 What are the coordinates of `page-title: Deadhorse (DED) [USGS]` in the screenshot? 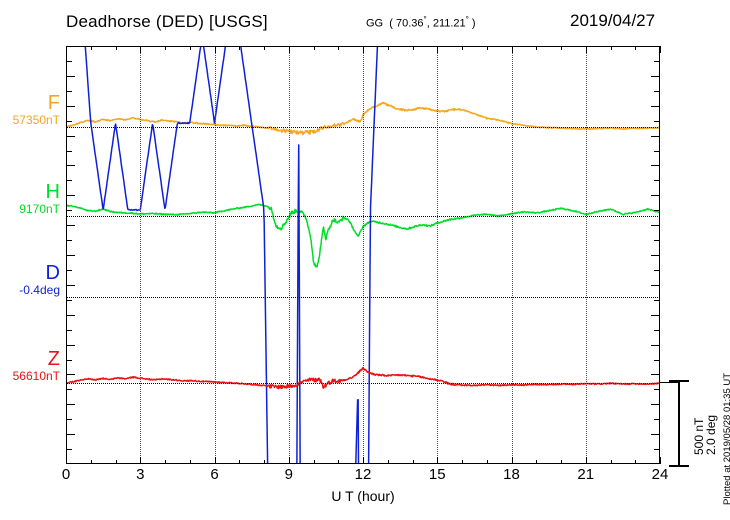 It's located at (167, 21).